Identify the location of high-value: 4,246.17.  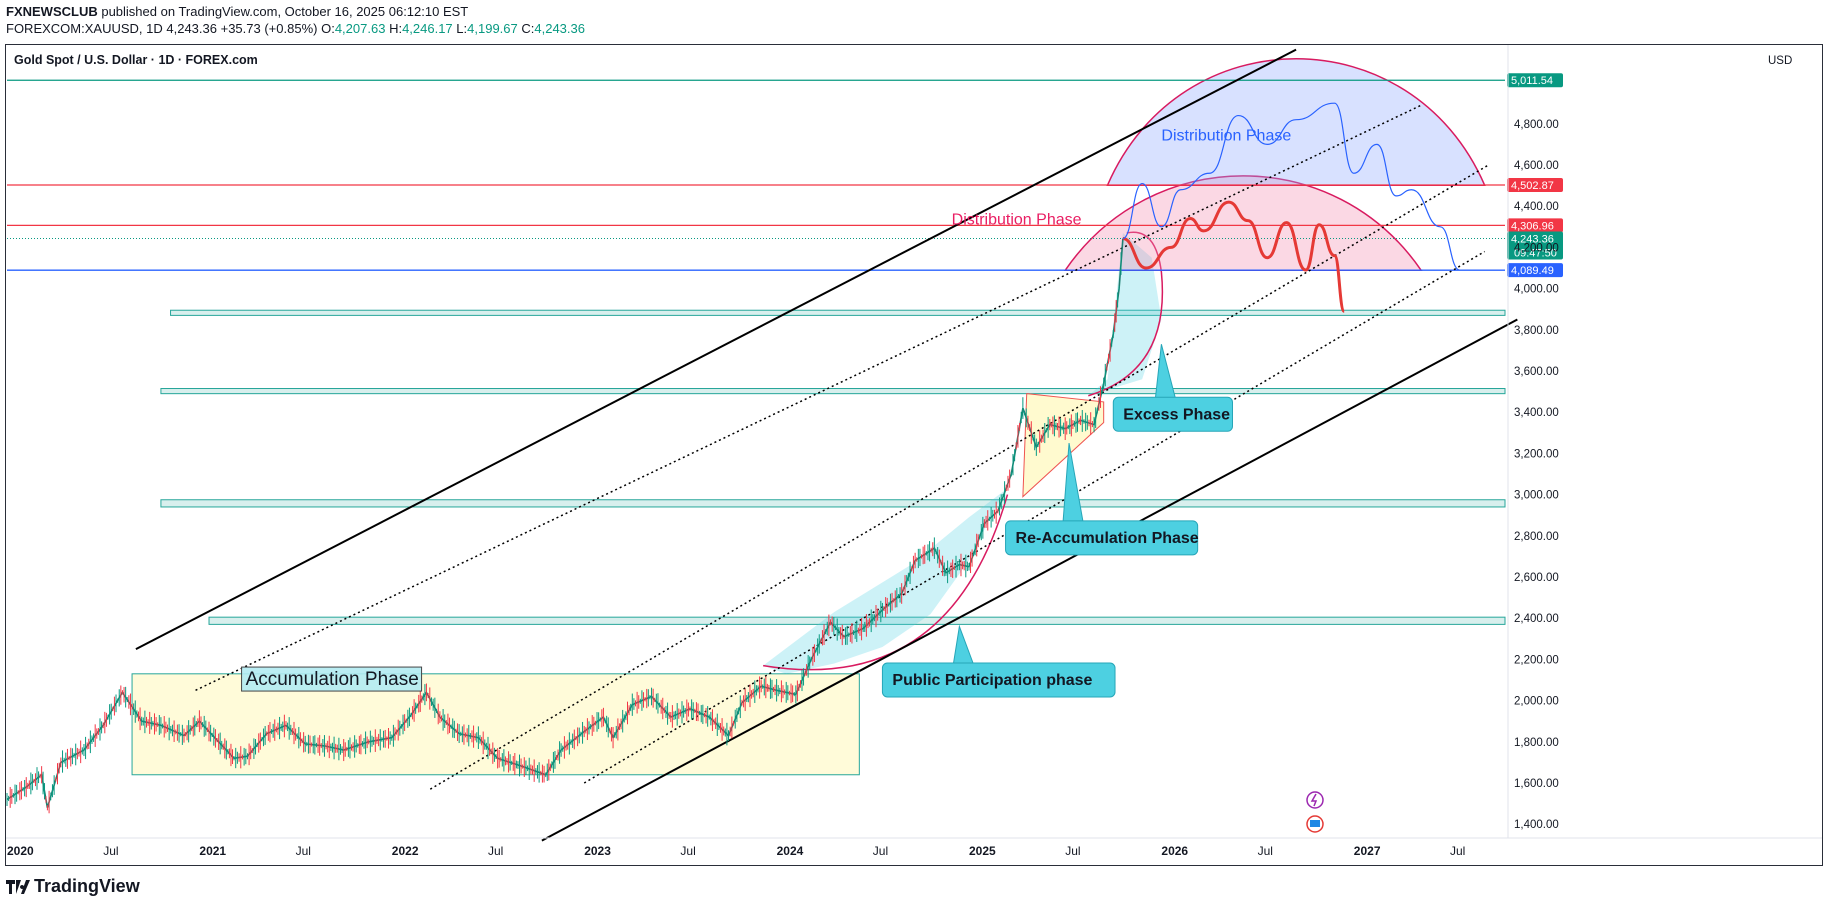
(427, 28).